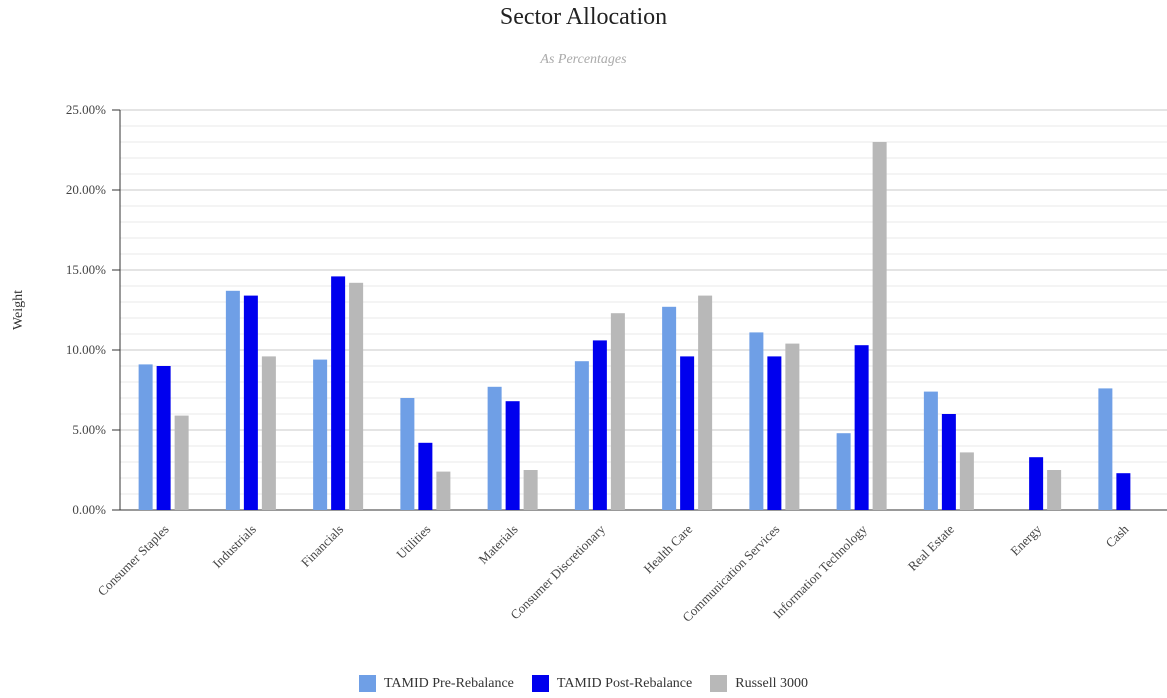 The height and width of the screenshot is (698, 1167). I want to click on legend-label: TAMID Pre-Rebalance, so click(449, 683).